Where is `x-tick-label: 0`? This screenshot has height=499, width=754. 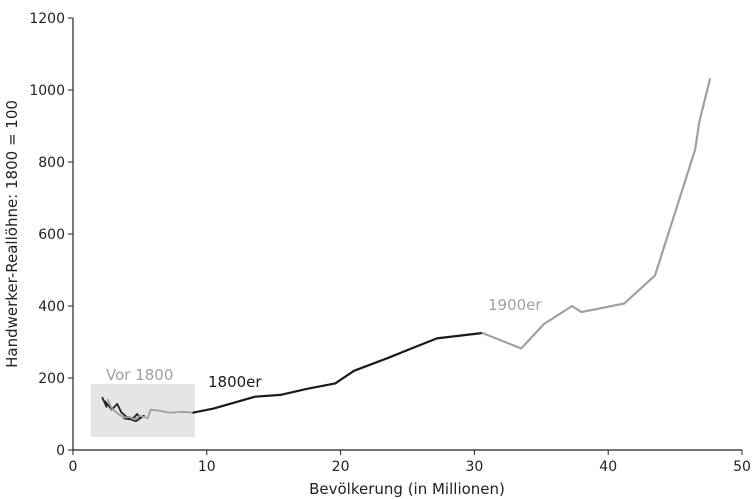 x-tick-label: 0 is located at coordinates (73, 467).